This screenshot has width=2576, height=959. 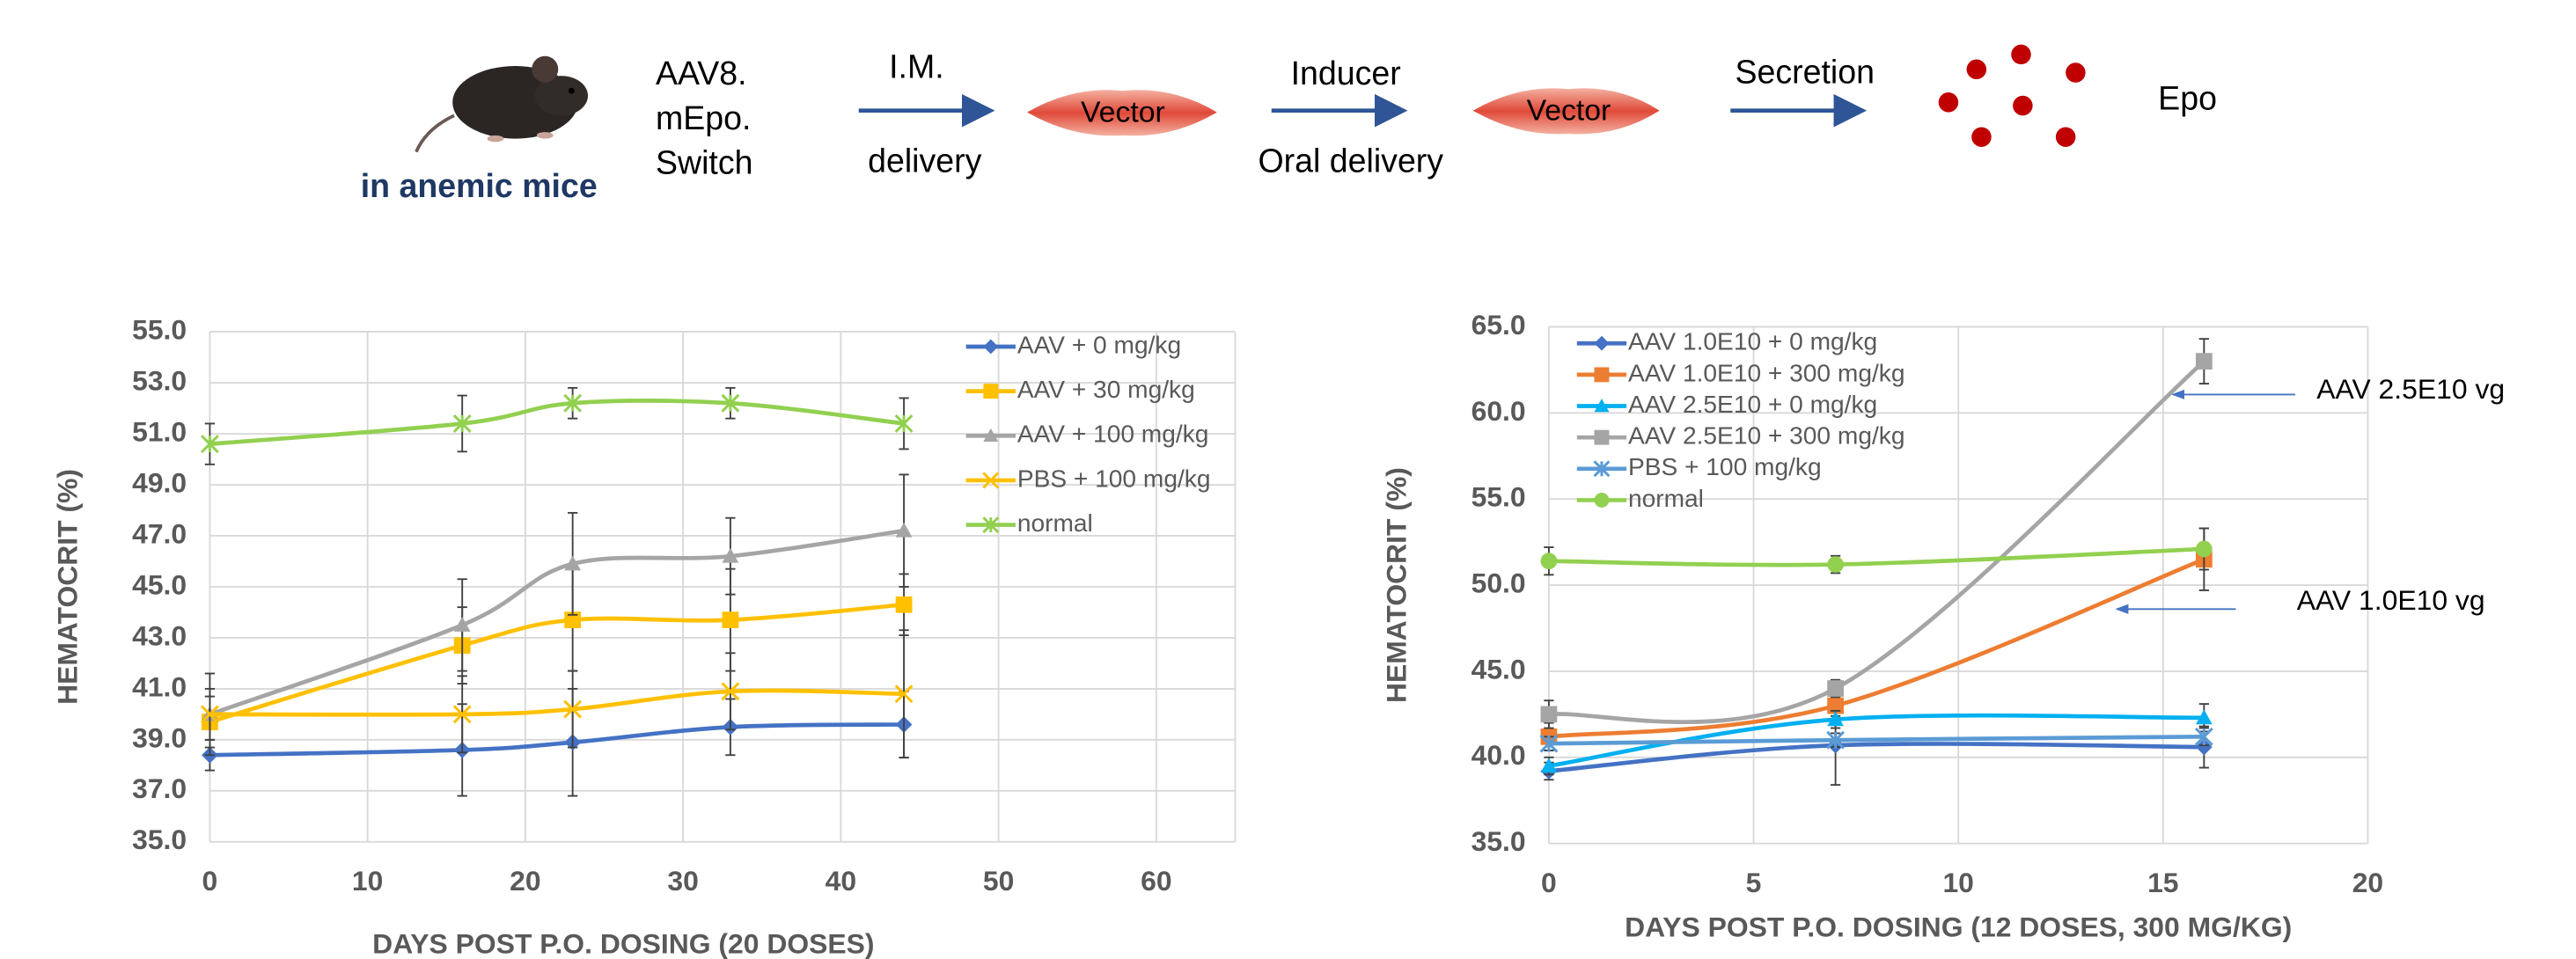 I want to click on annotation: AAV 2.5E10 vg, so click(x=2410, y=389).